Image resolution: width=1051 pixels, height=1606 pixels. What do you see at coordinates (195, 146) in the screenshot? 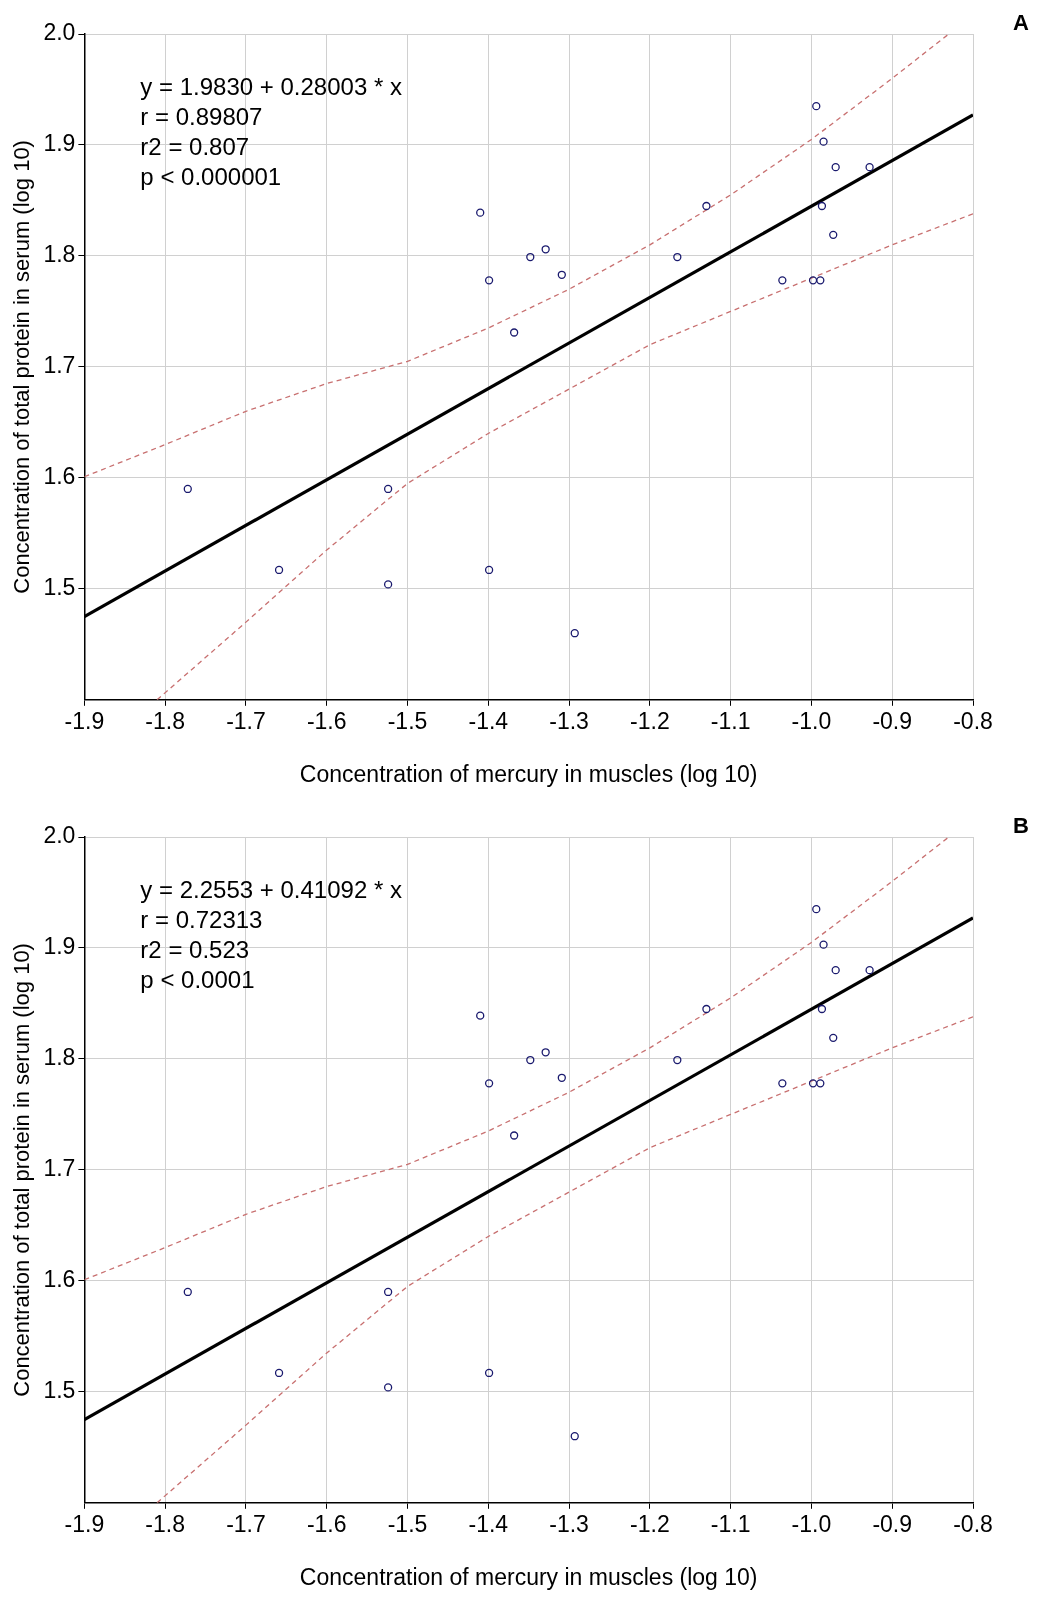
I see `annotation: r2 = 0.807` at bounding box center [195, 146].